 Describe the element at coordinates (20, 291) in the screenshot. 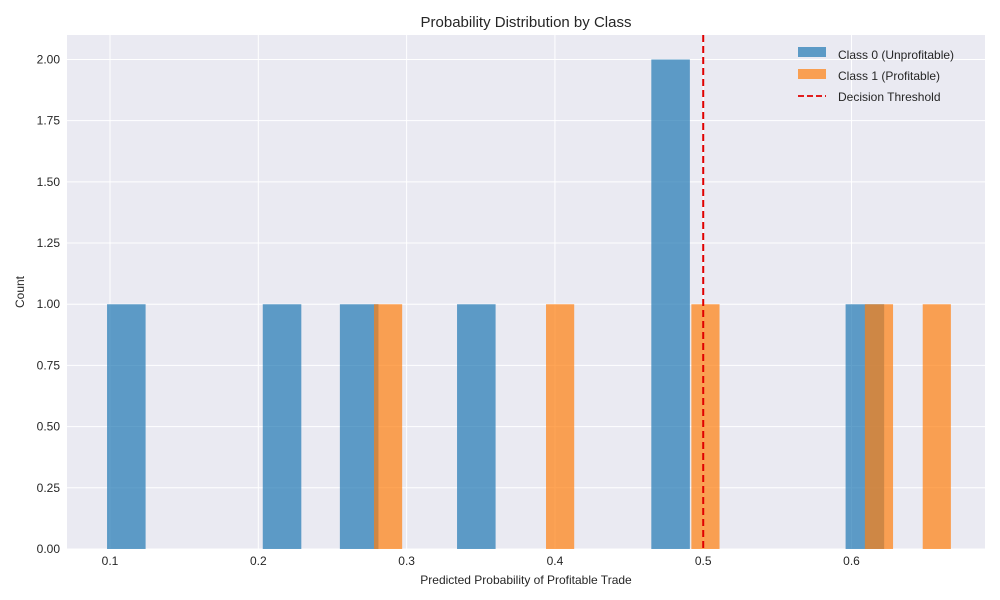

I see `y-axis-label: Count` at that location.